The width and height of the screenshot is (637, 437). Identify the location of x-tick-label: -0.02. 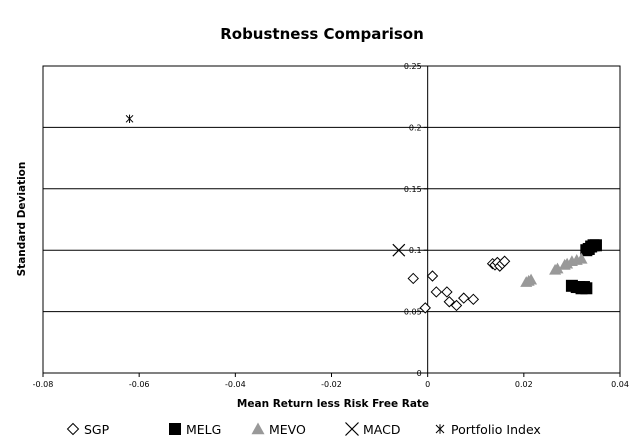
(331, 384).